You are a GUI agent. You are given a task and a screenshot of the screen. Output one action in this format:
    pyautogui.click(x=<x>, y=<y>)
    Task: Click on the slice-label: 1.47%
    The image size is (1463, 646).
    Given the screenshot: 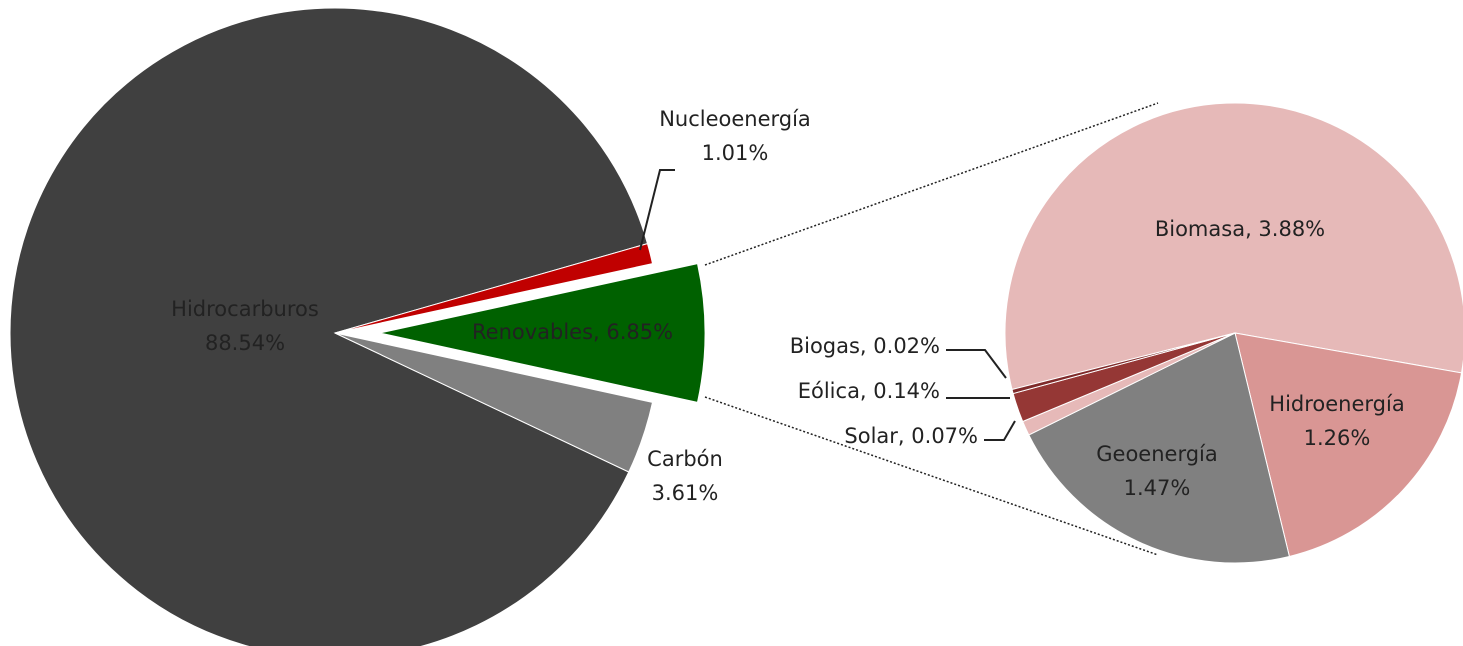 What is the action you would take?
    pyautogui.click(x=1157, y=488)
    